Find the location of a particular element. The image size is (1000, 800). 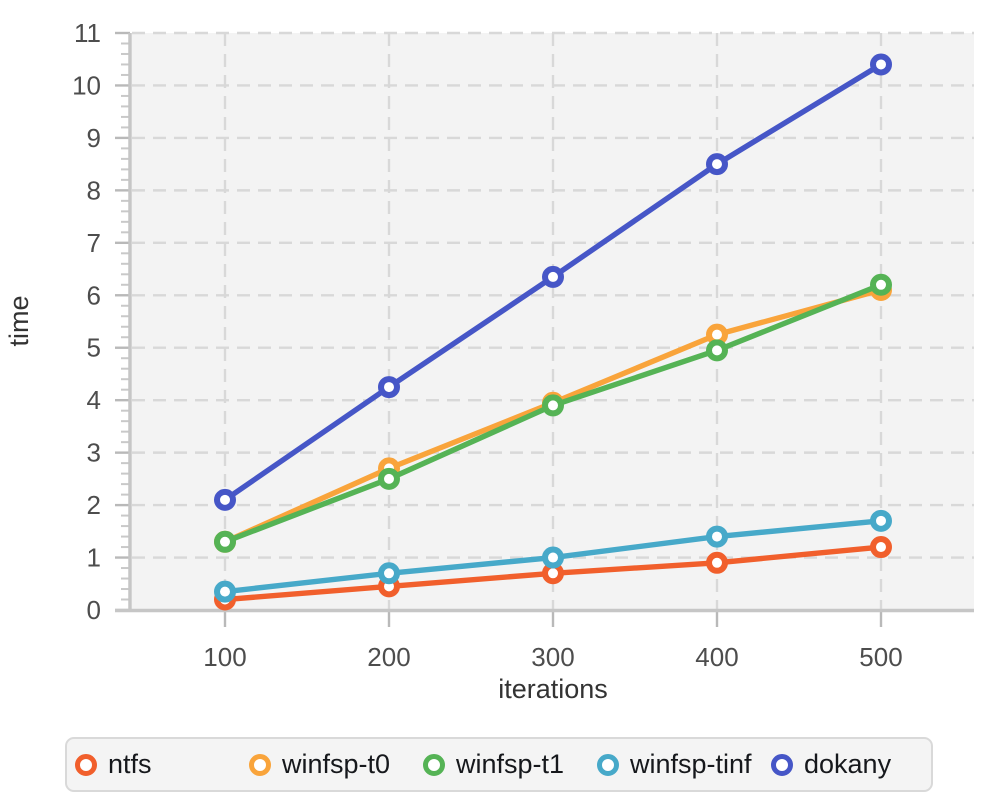

legend-label: dokany is located at coordinates (848, 764).